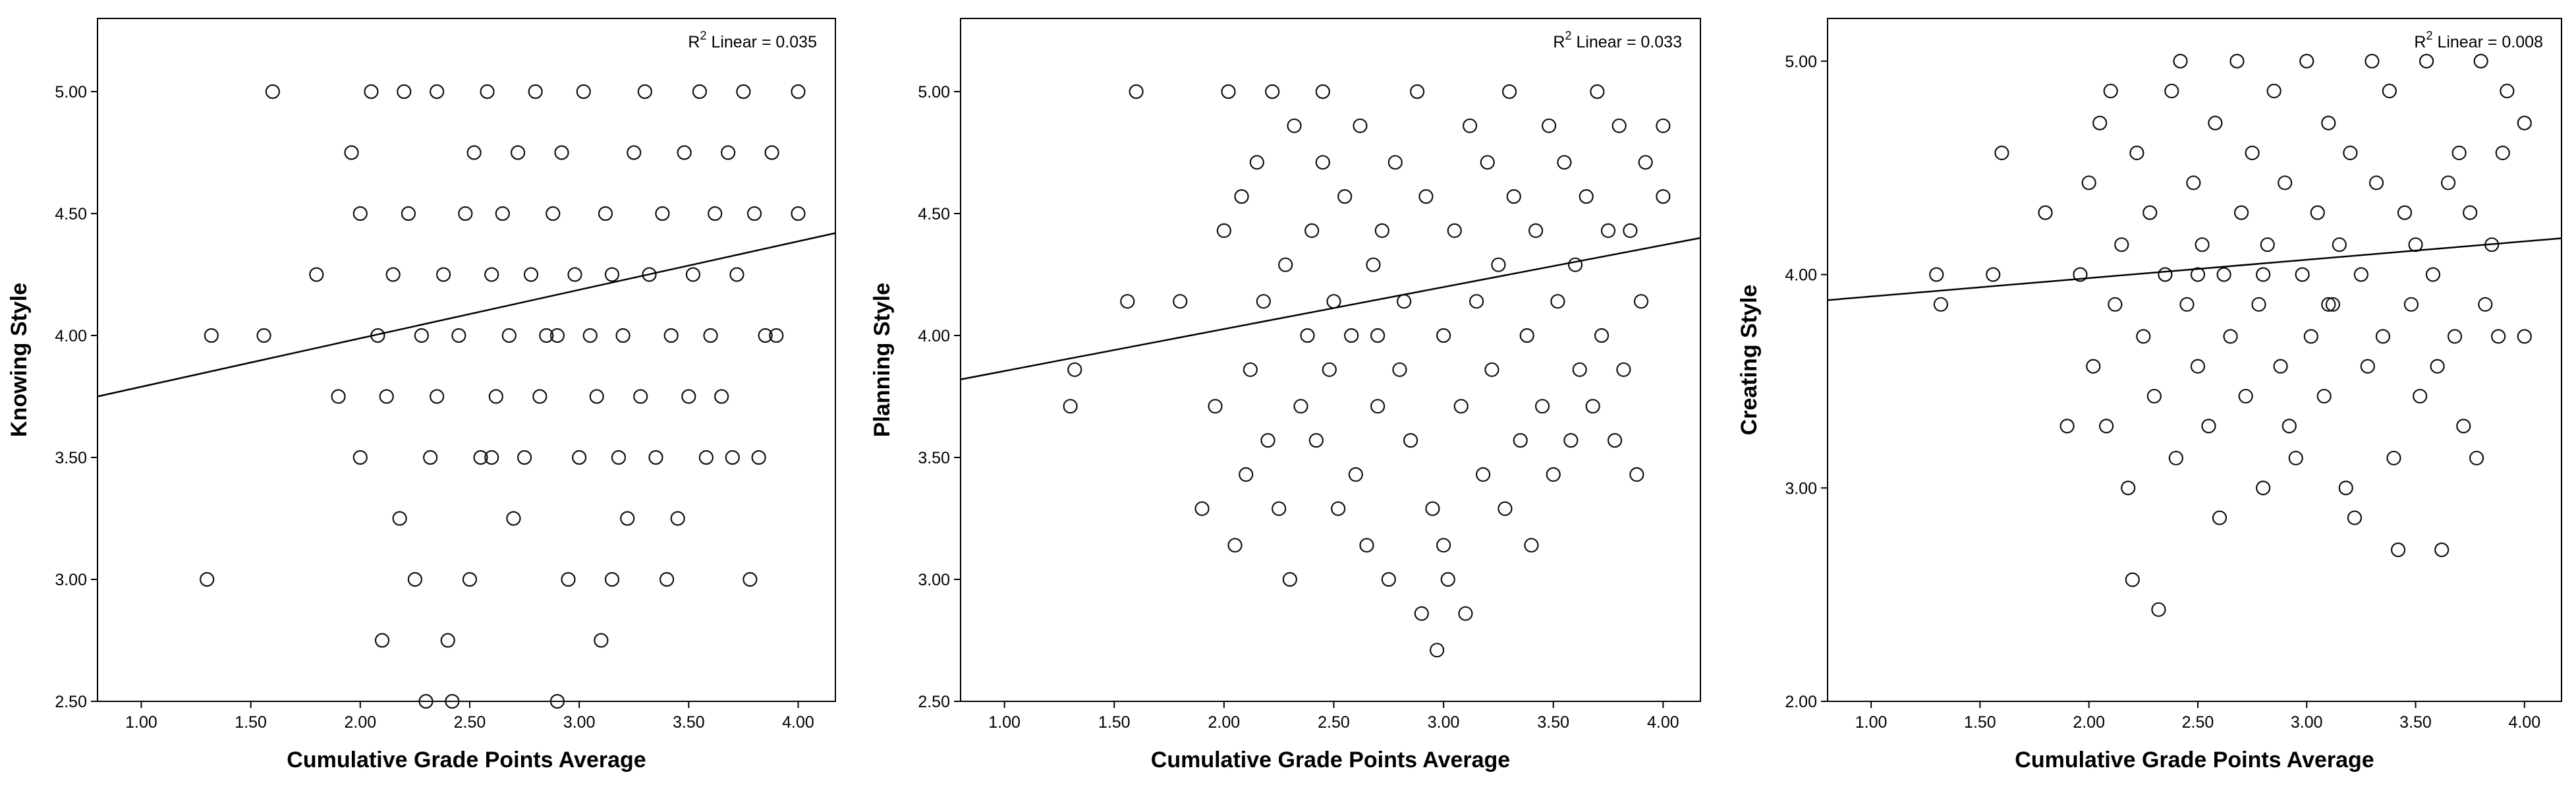  I want to click on y-axis-title: Knowing Style, so click(19, 360).